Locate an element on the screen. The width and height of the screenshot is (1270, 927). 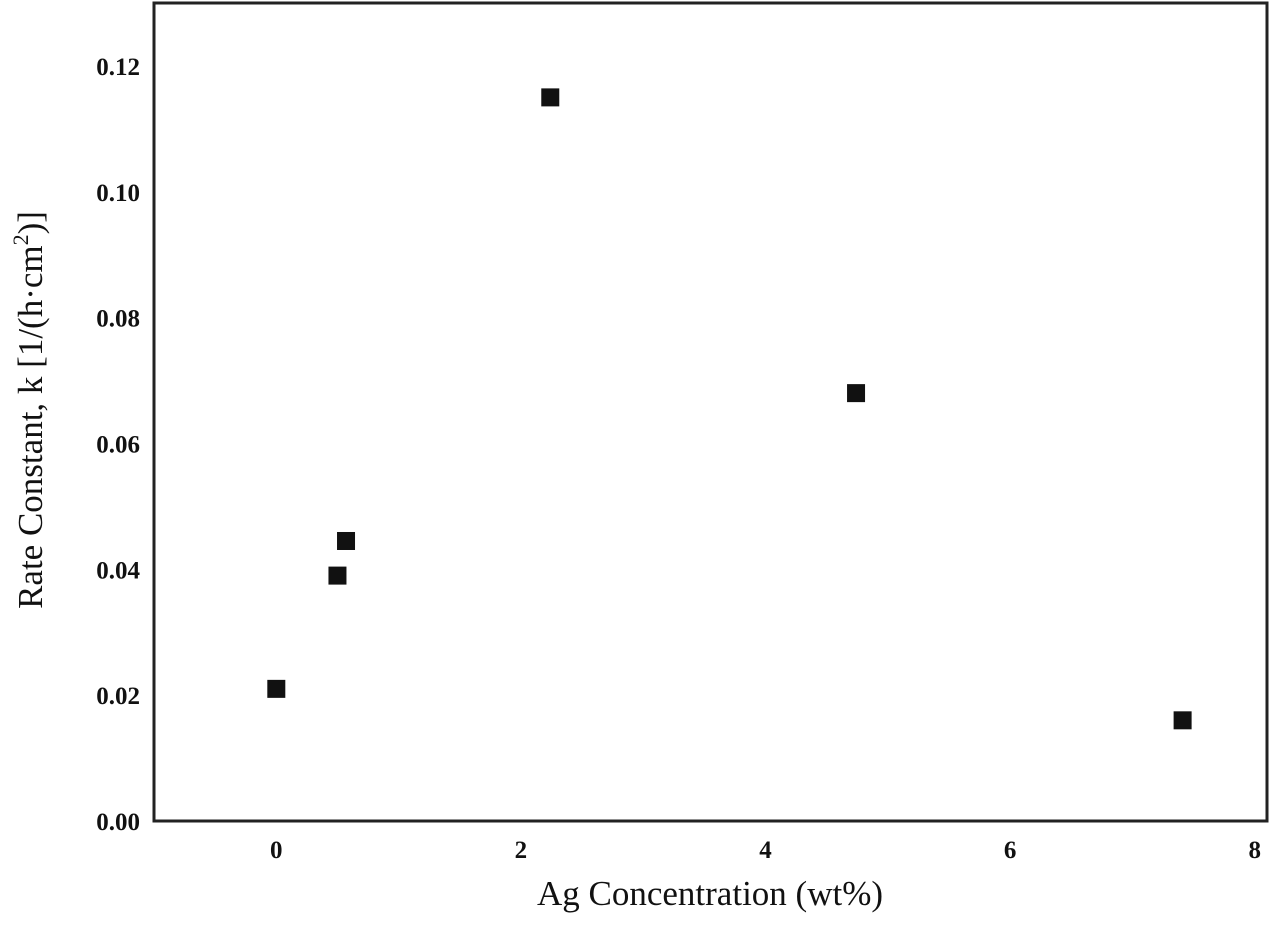
x-tick-label: 0 is located at coordinates (276, 850).